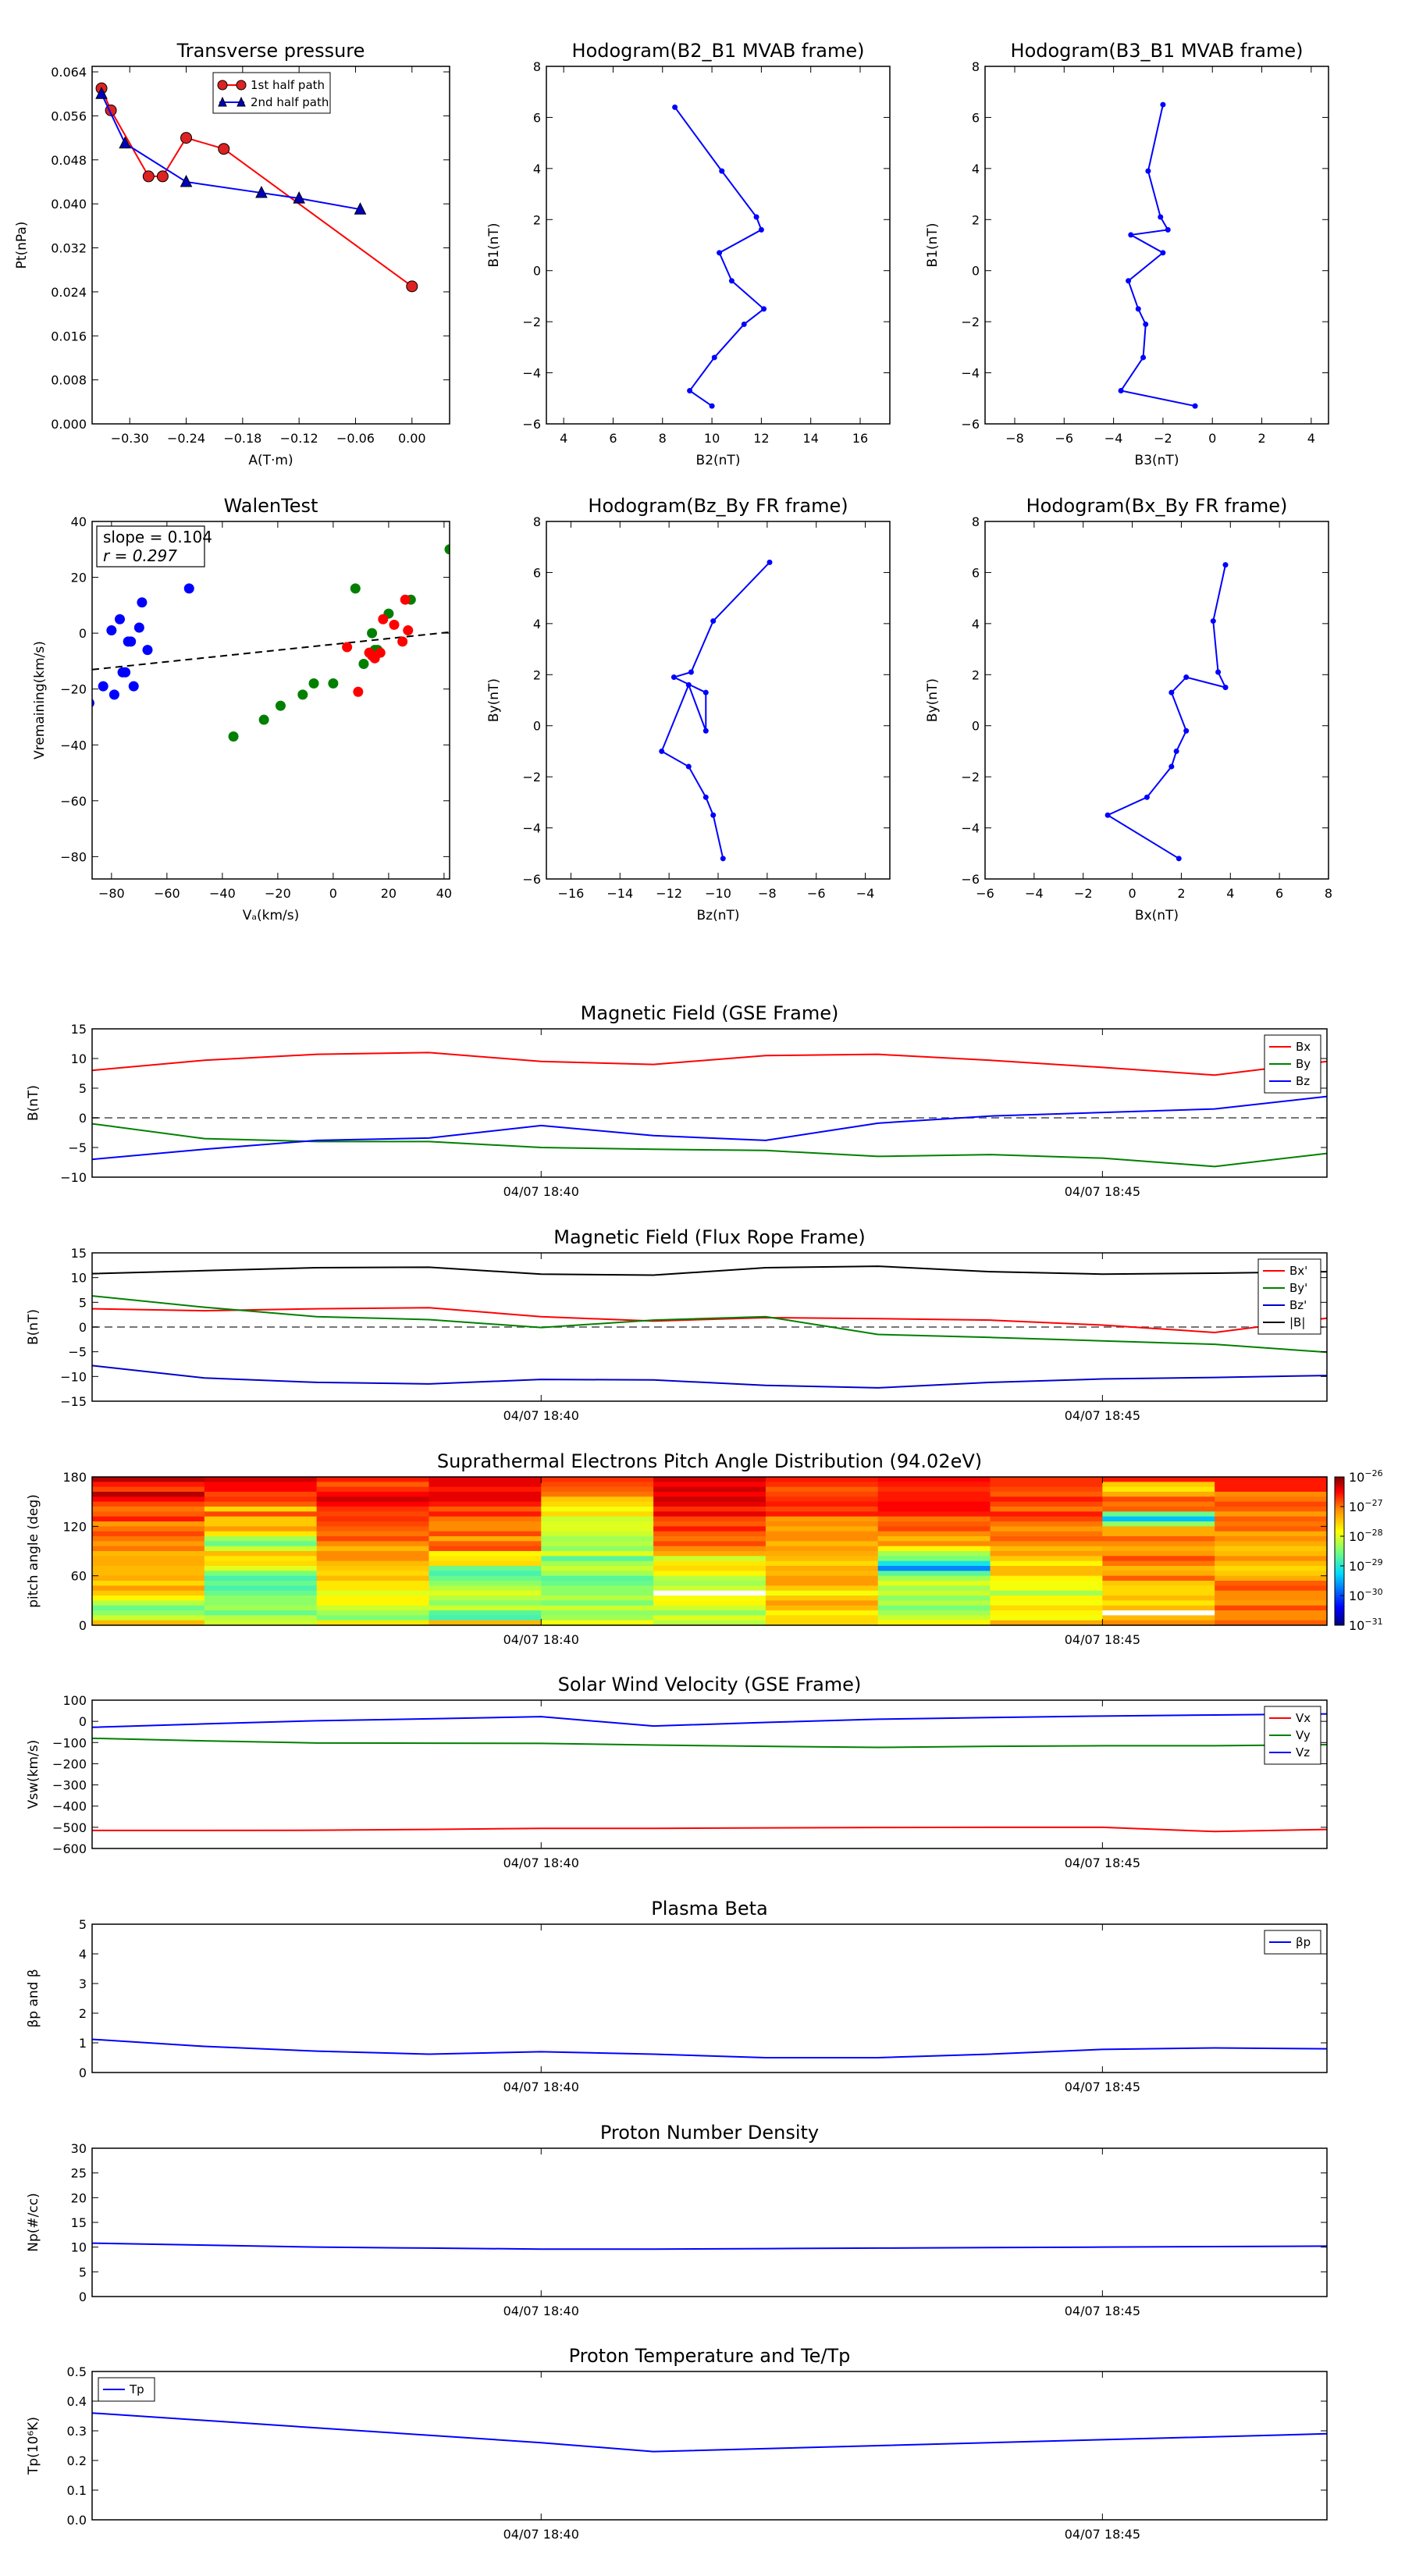  Describe the element at coordinates (34, 2222) in the screenshot. I see `np-ylabel: Np(#/cc)` at that location.